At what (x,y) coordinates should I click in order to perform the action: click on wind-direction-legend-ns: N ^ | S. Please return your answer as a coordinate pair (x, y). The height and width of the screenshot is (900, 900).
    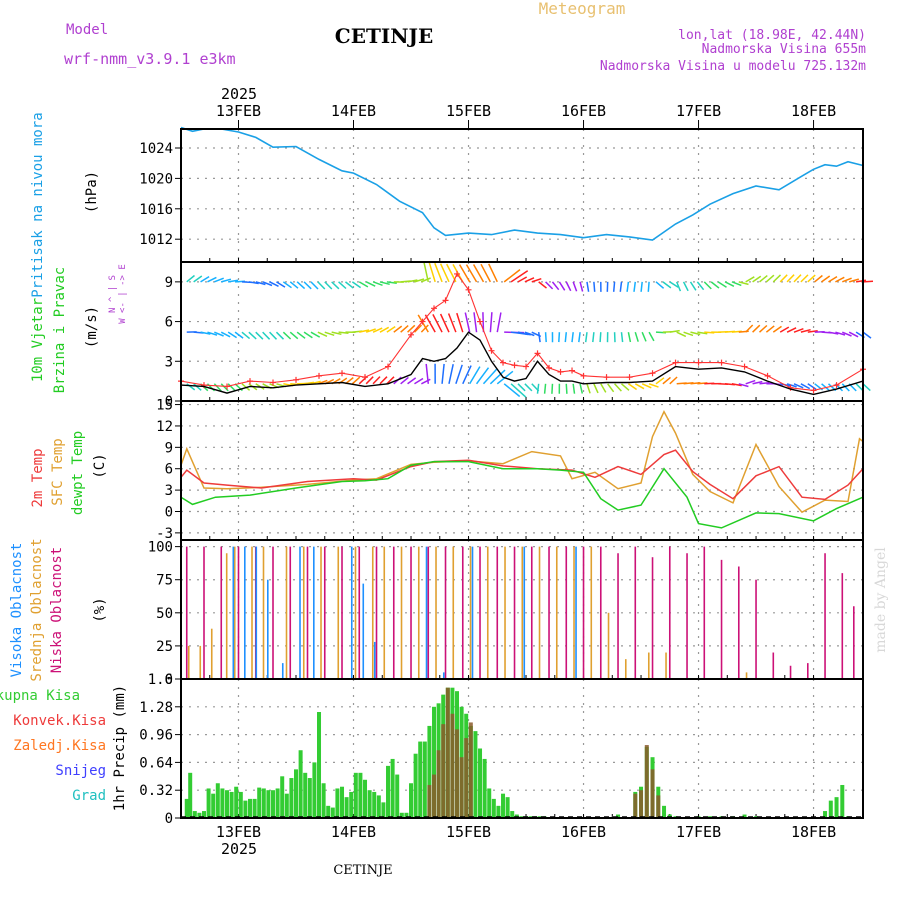
    Looking at the image, I should click on (113, 294).